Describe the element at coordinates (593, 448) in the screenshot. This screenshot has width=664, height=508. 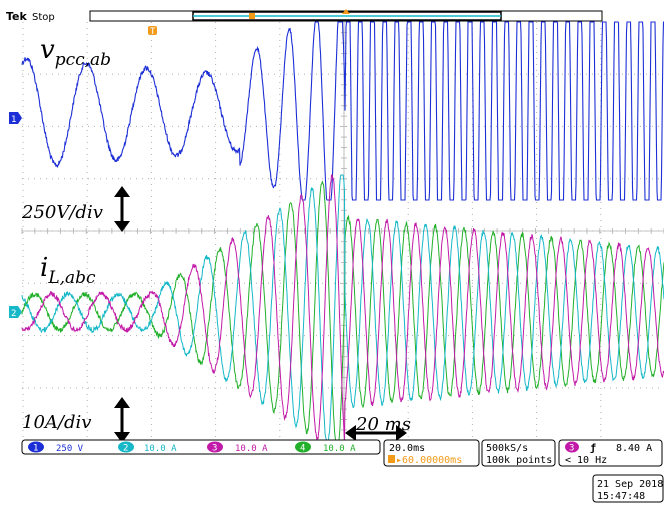
I see `svg-text: ƒ` at that location.